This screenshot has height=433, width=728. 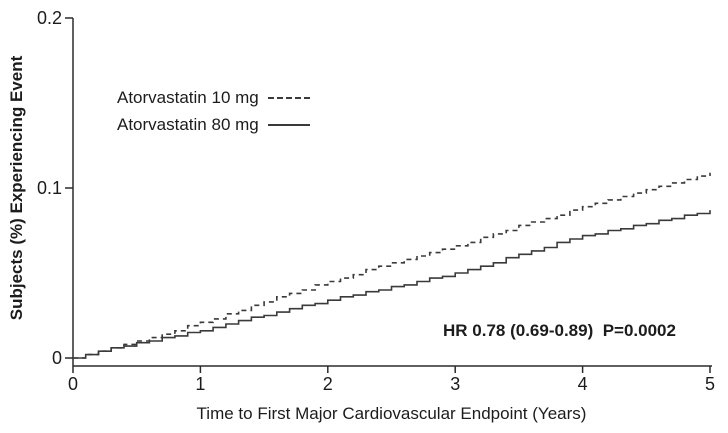 What do you see at coordinates (559, 330) in the screenshot?
I see `hazard-ratio-annotation: HR 0.78 (0.69-0.89) P=0.0002` at bounding box center [559, 330].